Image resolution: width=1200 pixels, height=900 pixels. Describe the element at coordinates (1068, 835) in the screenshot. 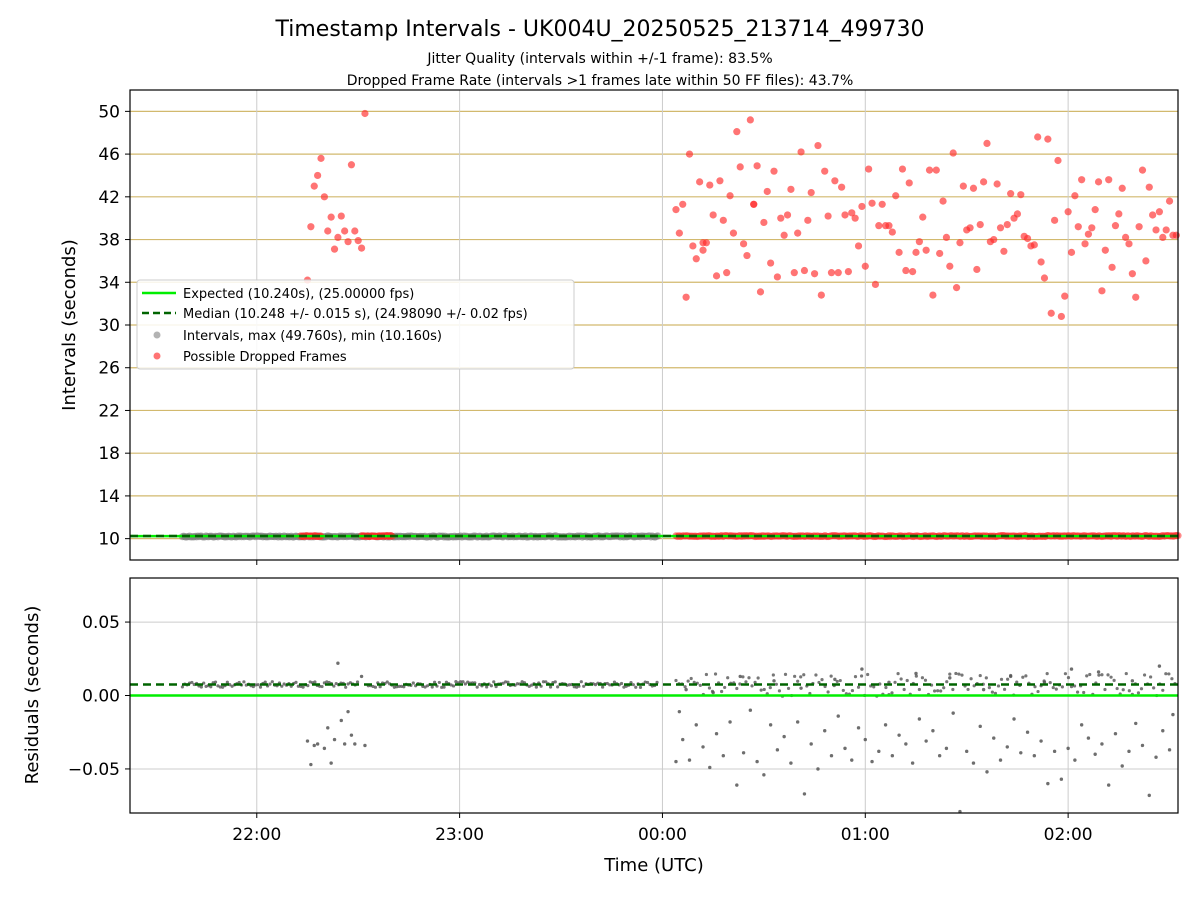

I see `x-tick-label: 02:00` at that location.